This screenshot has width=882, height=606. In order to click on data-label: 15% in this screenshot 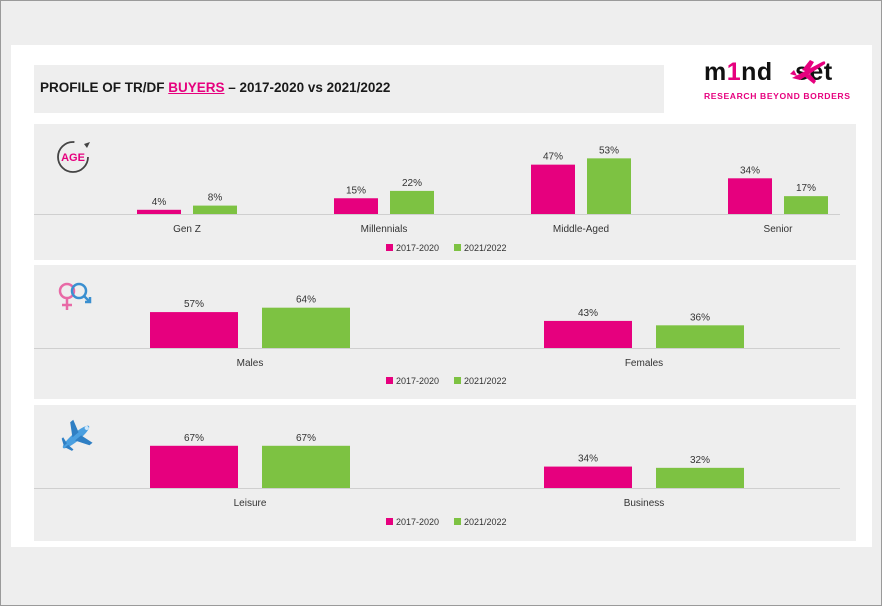, I will do `click(356, 190)`.